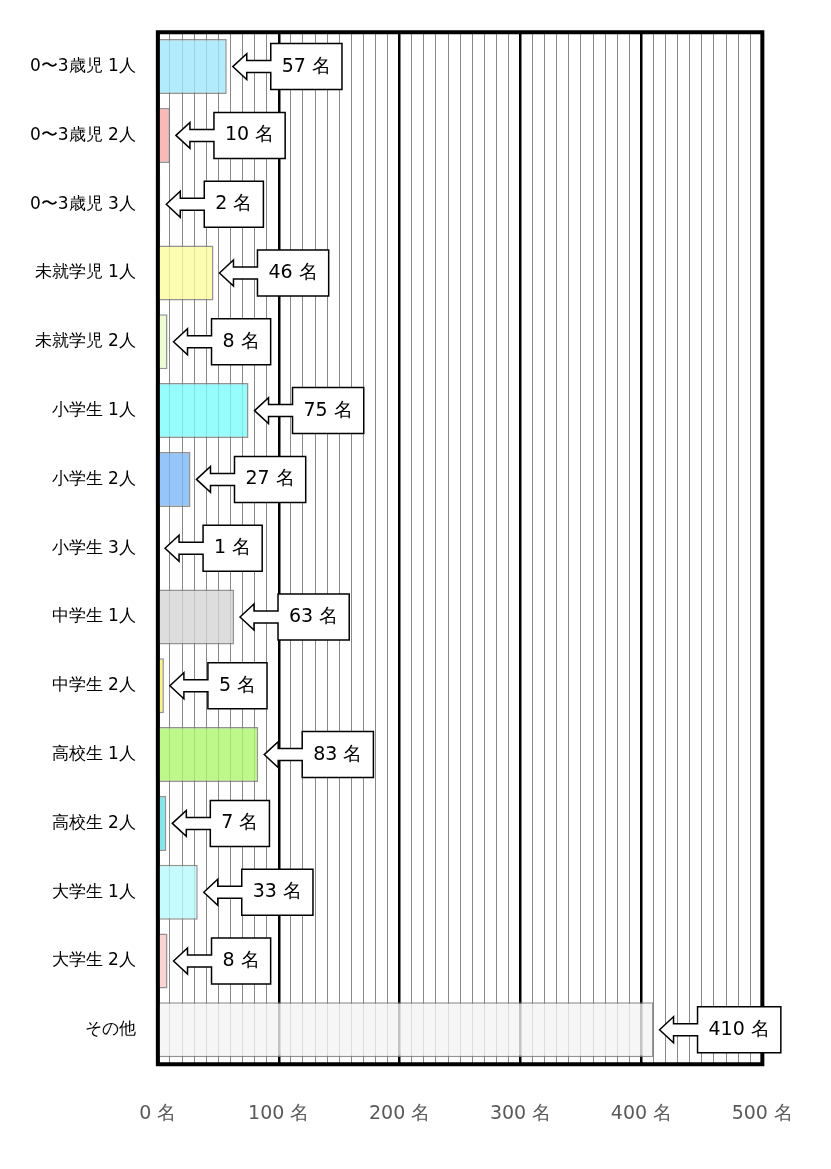 This screenshot has width=831, height=1169. I want to click on x-tick-label: 300 名, so click(520, 1111).